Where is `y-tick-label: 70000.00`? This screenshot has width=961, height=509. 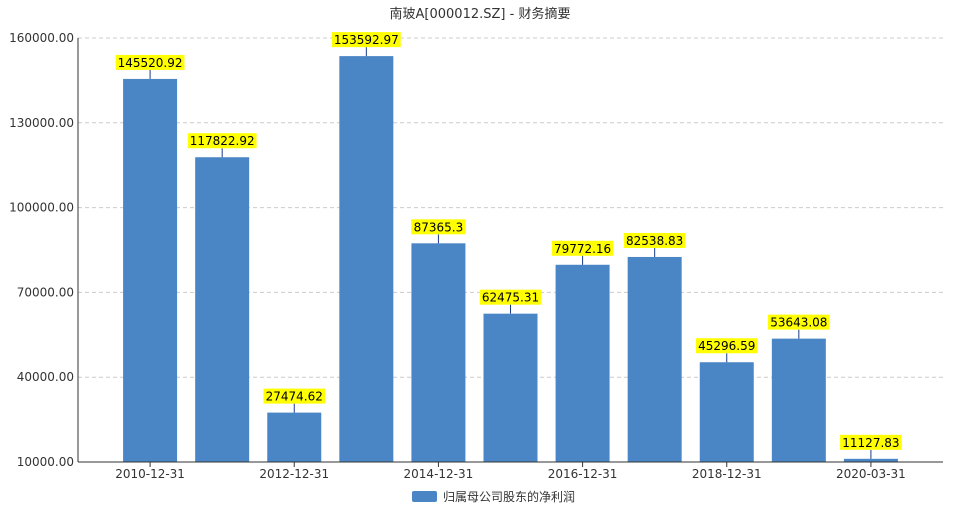
y-tick-label: 70000.00 is located at coordinates (45, 292).